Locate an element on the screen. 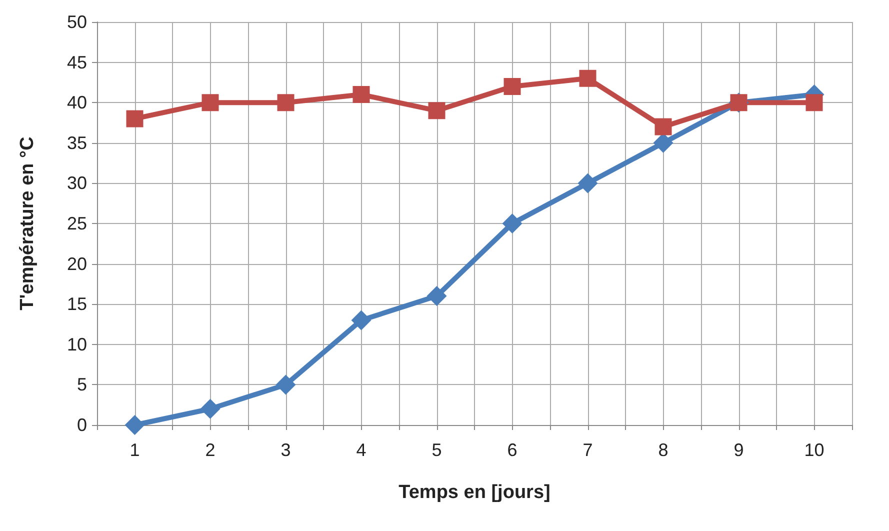 This screenshot has height=531, width=889. x-tick-label: 1 is located at coordinates (135, 450).